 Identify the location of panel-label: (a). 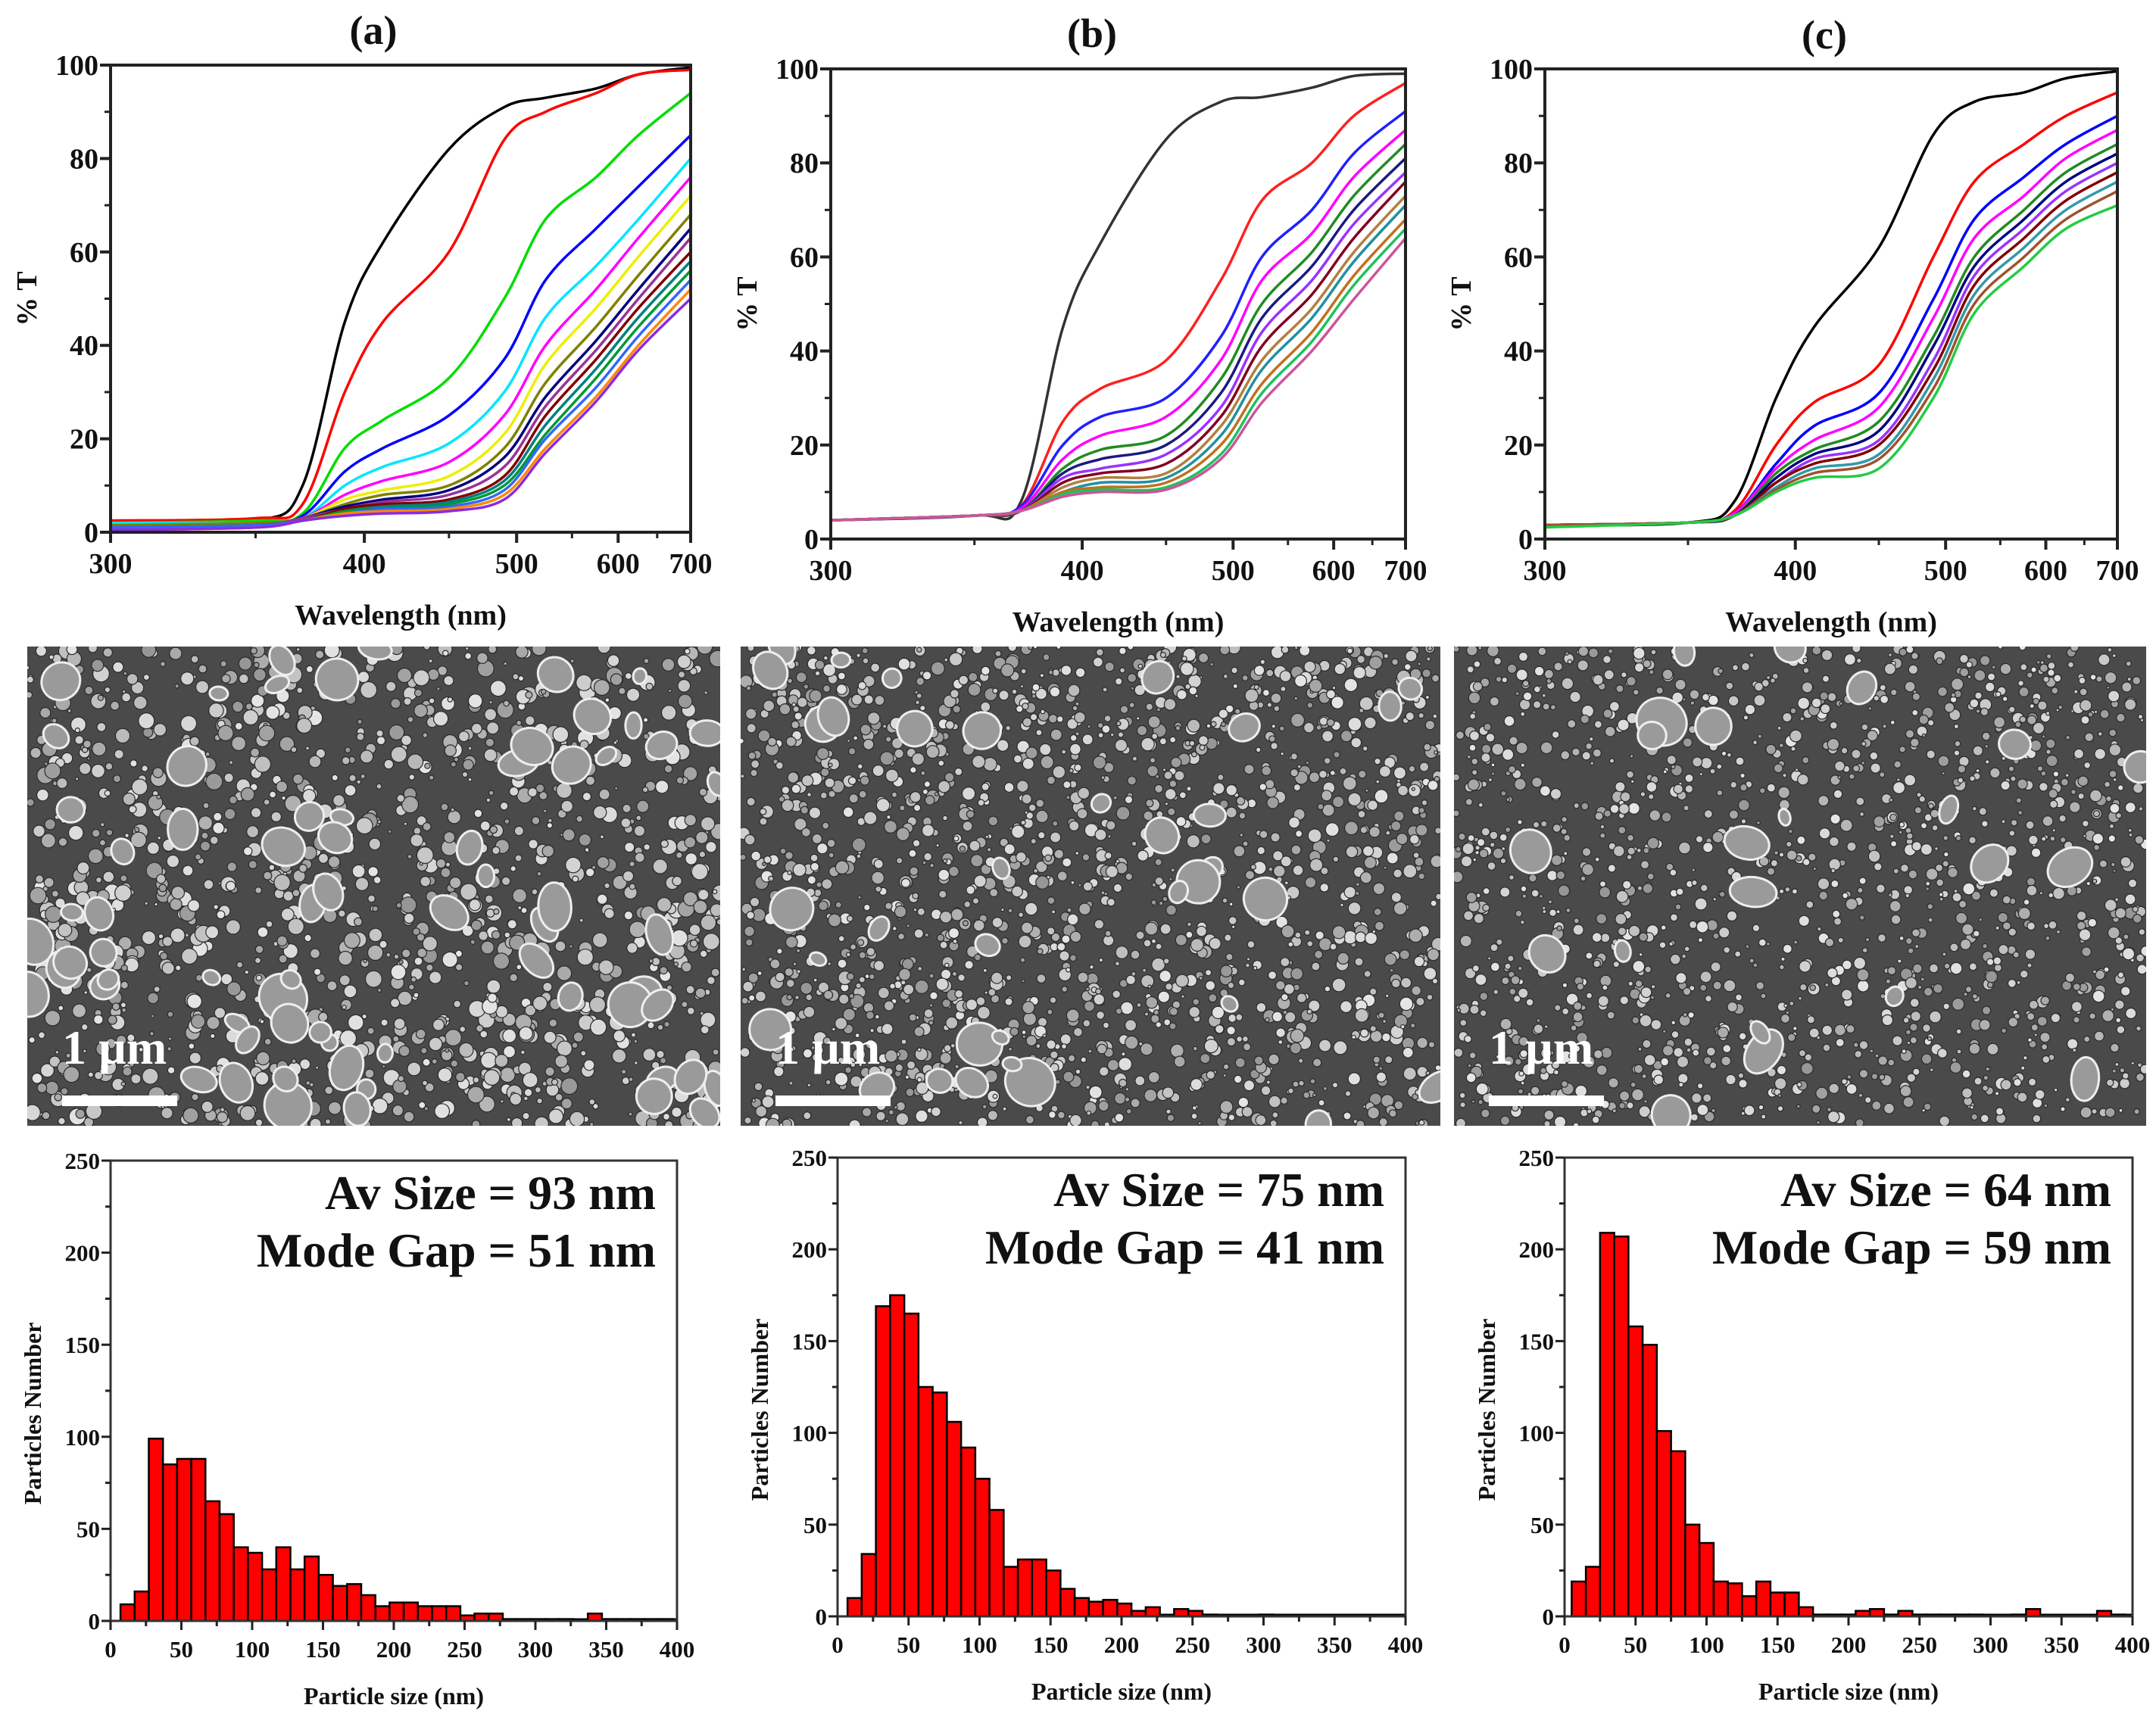
(374, 30).